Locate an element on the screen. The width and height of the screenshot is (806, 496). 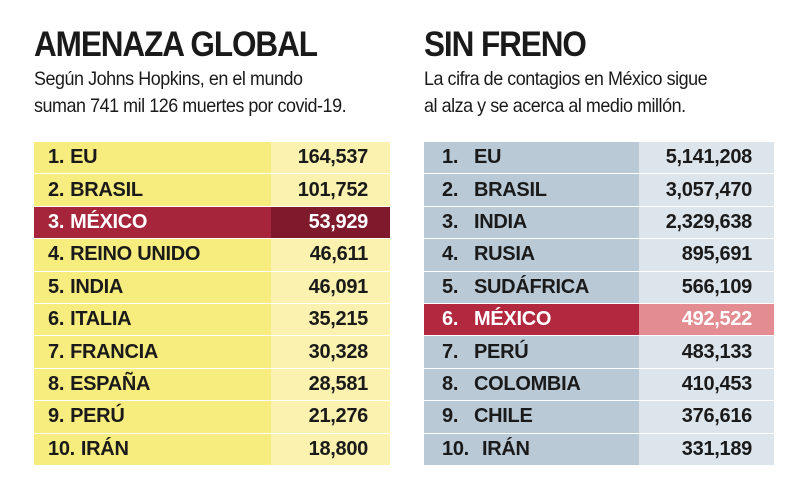
table-row: 6. ITALIA 35,215 is located at coordinates (212, 320).